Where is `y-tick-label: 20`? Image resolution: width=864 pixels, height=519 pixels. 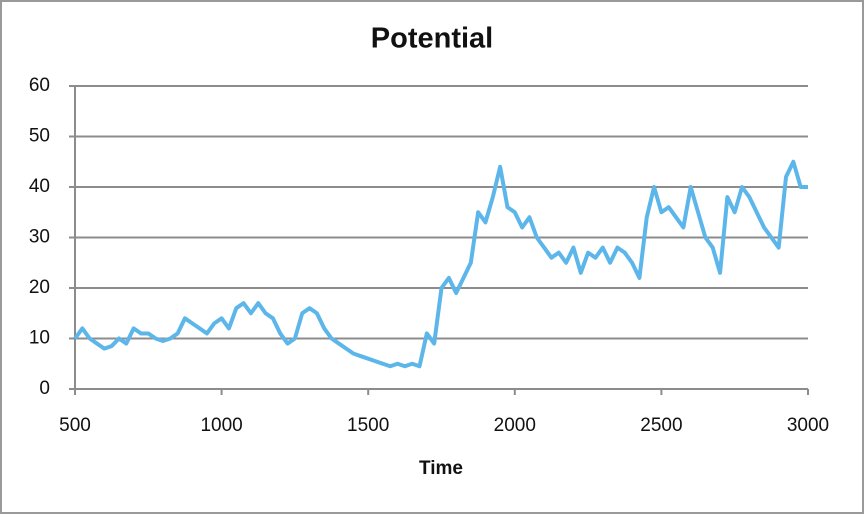
y-tick-label: 20 is located at coordinates (39, 287).